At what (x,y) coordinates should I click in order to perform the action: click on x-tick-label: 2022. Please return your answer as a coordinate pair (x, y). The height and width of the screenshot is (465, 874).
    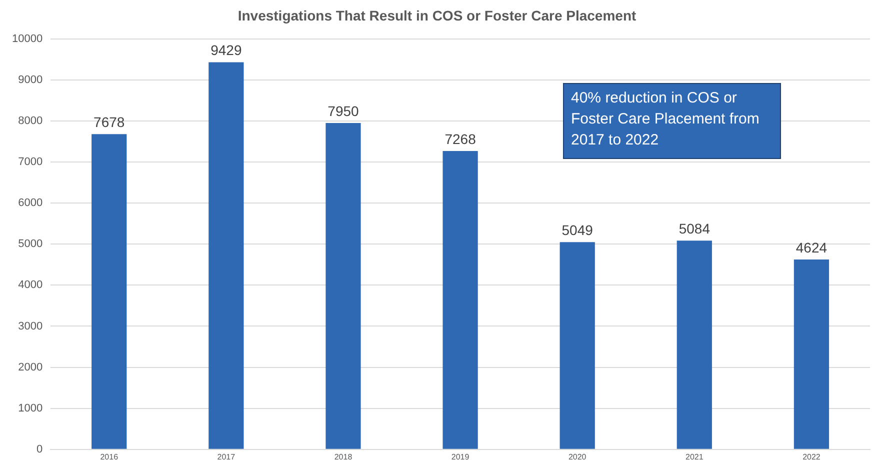
    Looking at the image, I should click on (811, 457).